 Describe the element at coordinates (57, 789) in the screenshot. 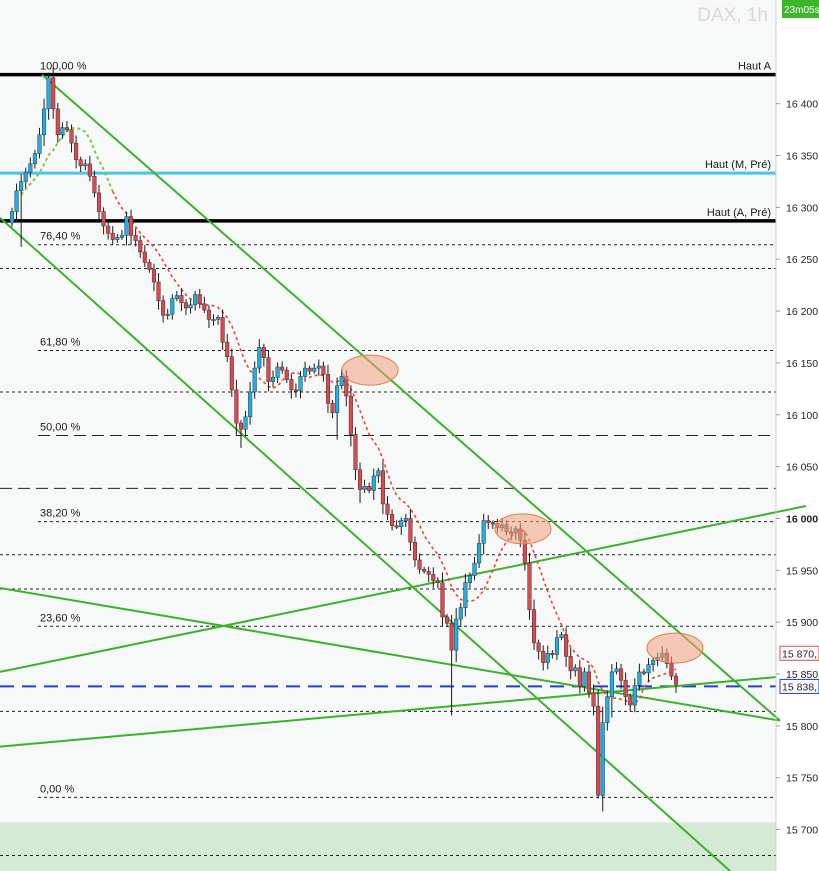

I see `fib-level-label: 0,00 %` at that location.